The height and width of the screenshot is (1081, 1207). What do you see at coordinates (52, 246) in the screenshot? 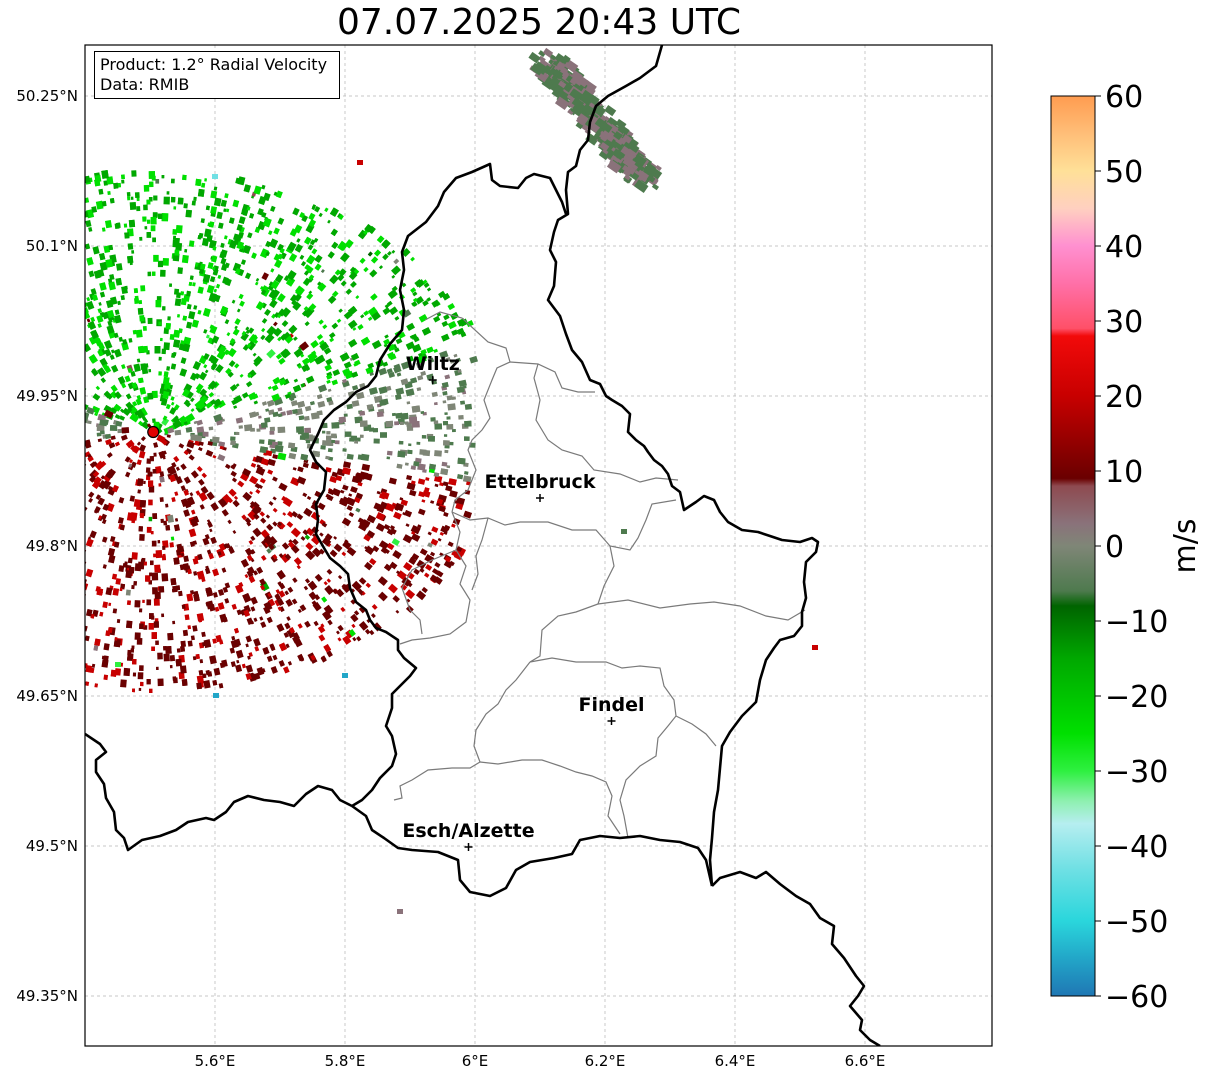
I see `lat-tick-label: 50.1°N` at bounding box center [52, 246].